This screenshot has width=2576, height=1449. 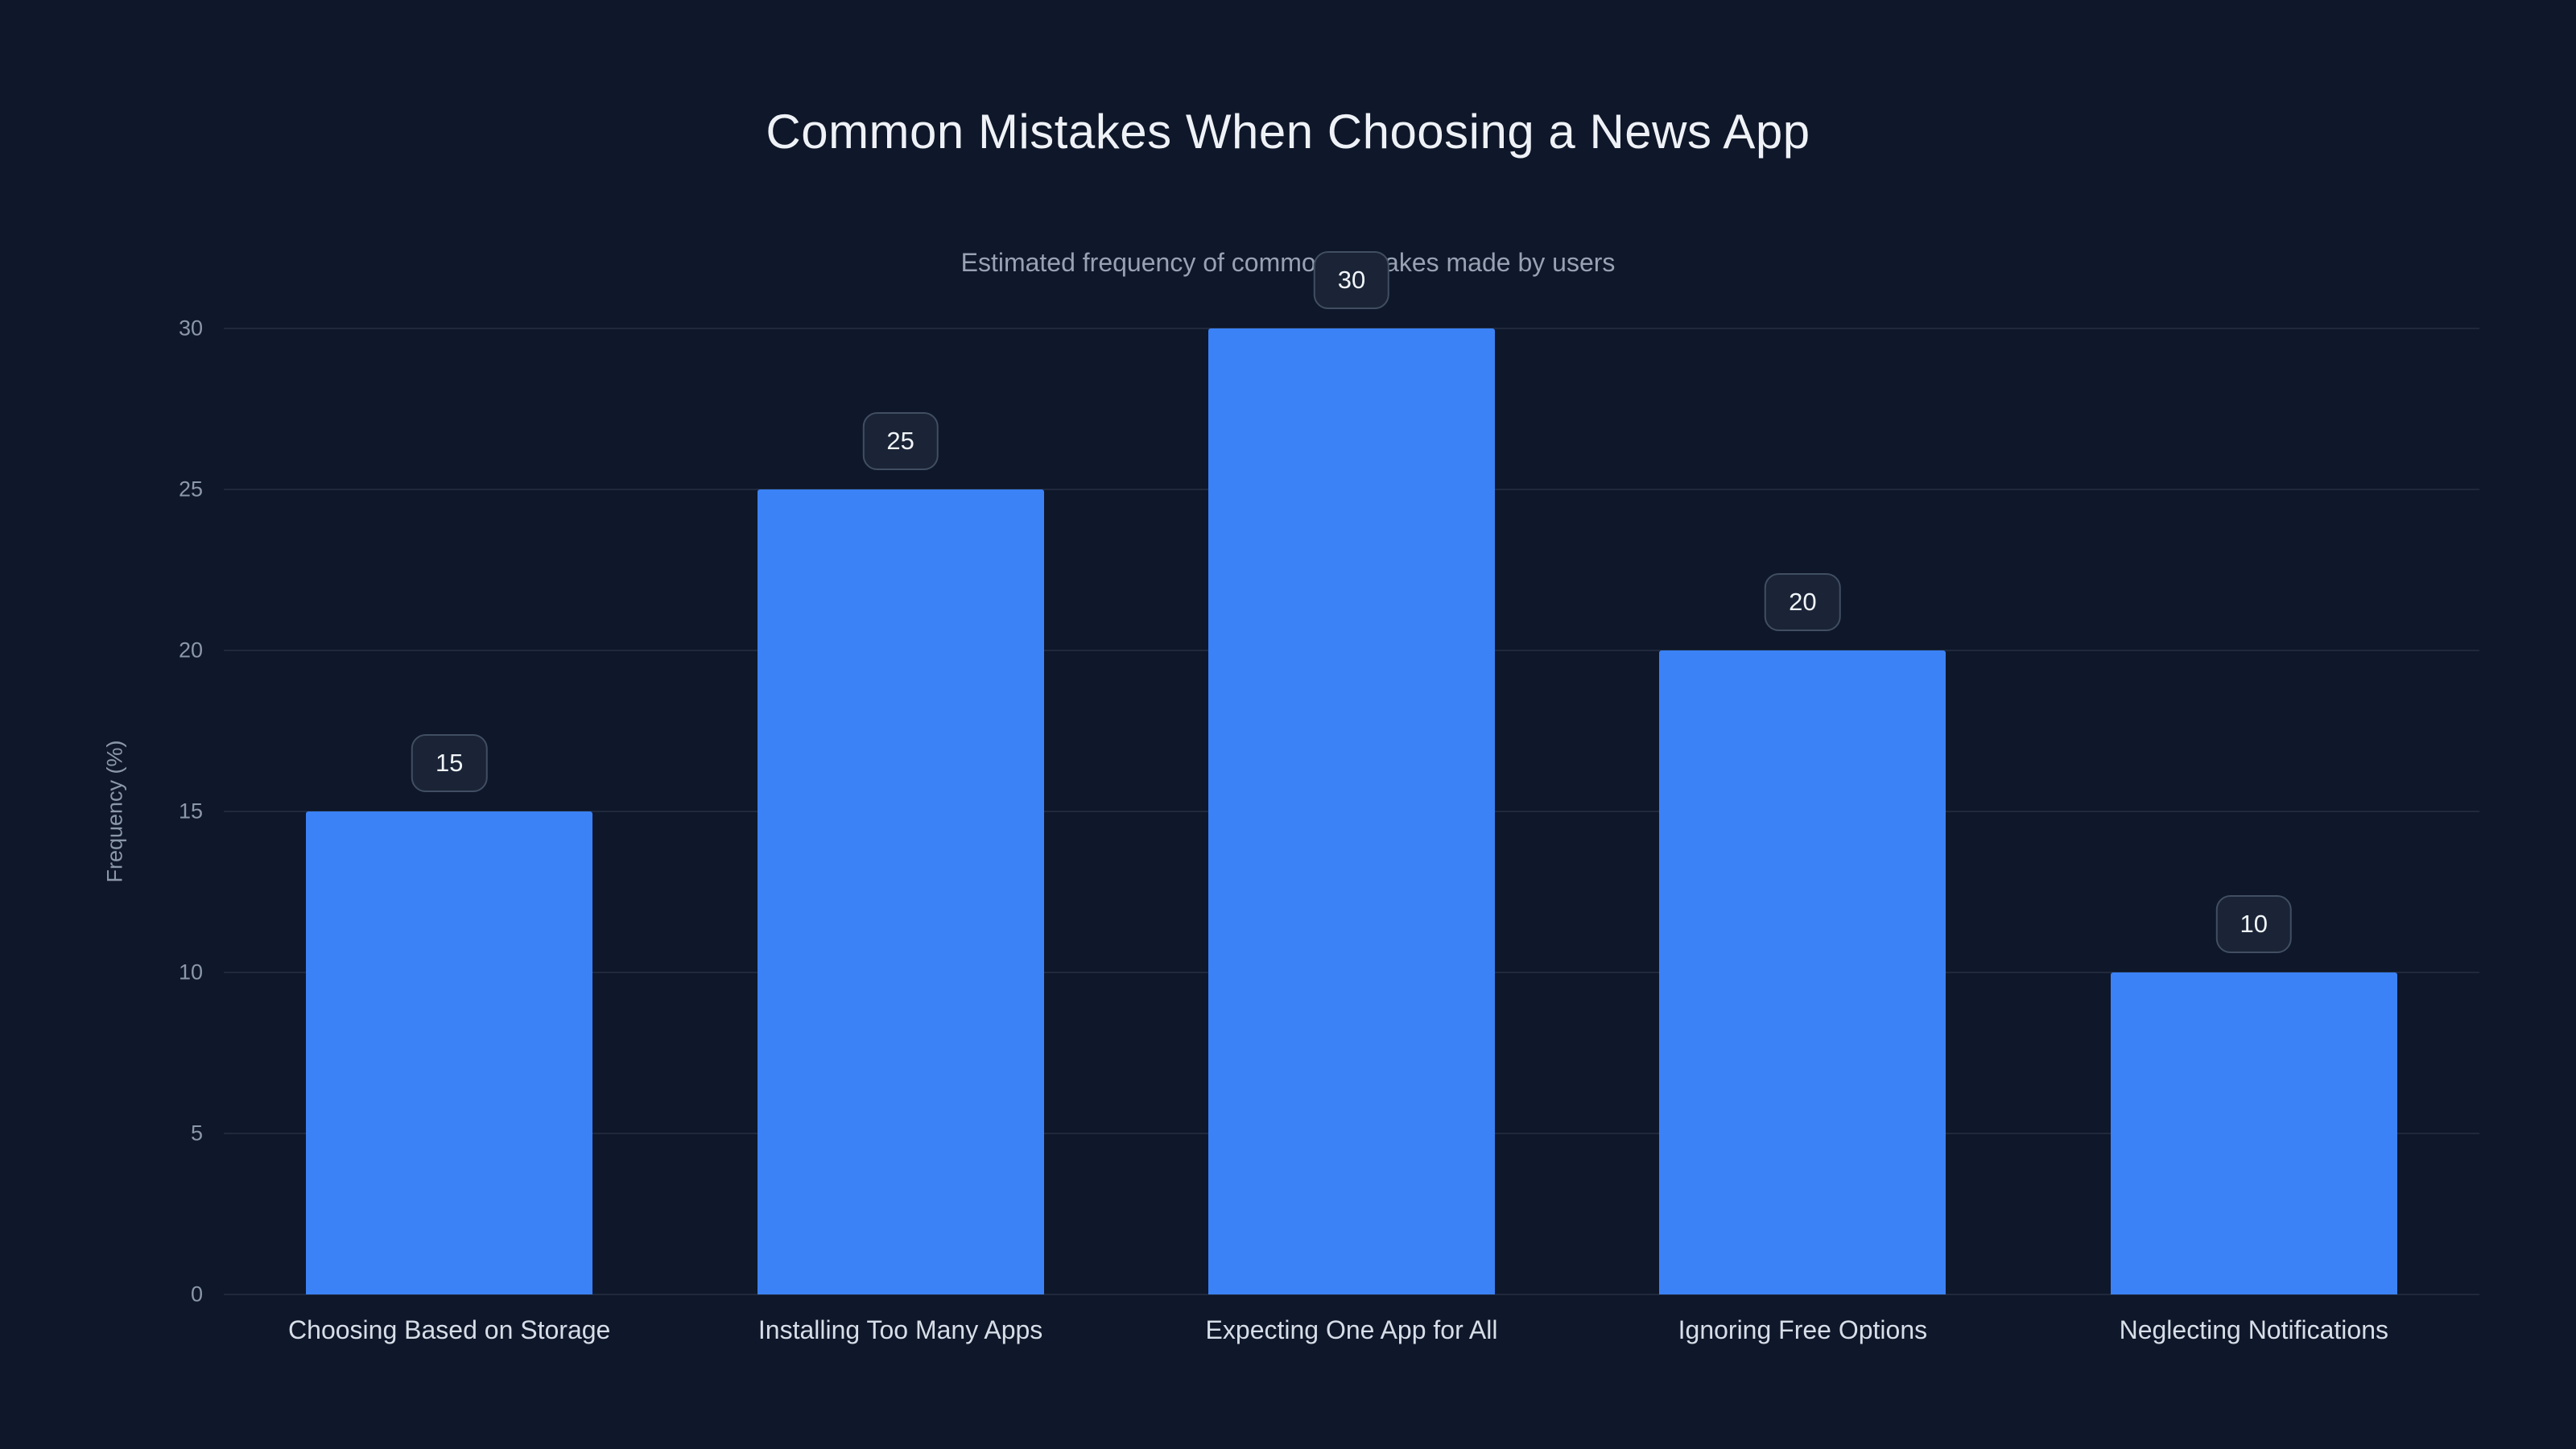 What do you see at coordinates (190, 972) in the screenshot?
I see `y-tick-label: 10` at bounding box center [190, 972].